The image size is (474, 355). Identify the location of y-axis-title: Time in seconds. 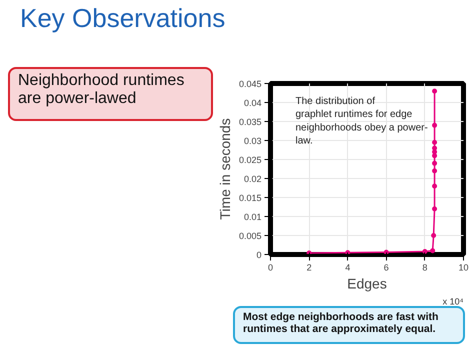
(224, 169).